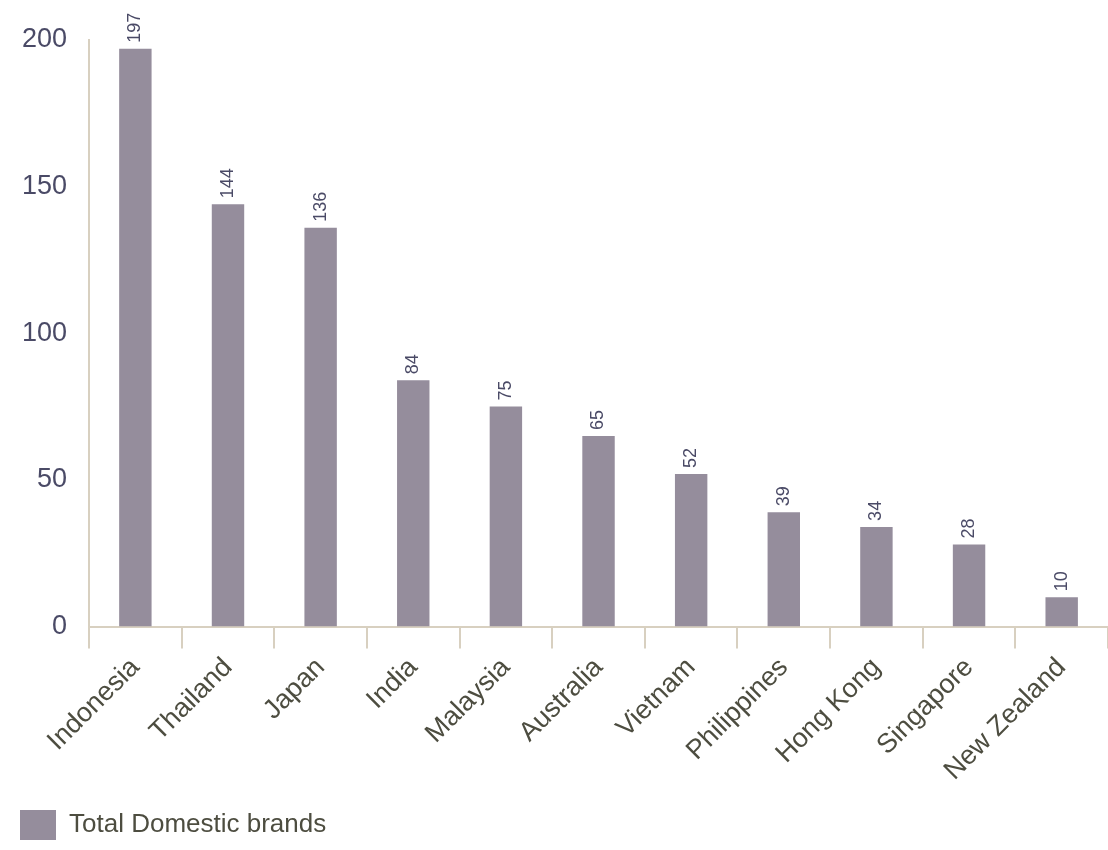  Describe the element at coordinates (44, 331) in the screenshot. I see `y-tick-label: 100` at that location.